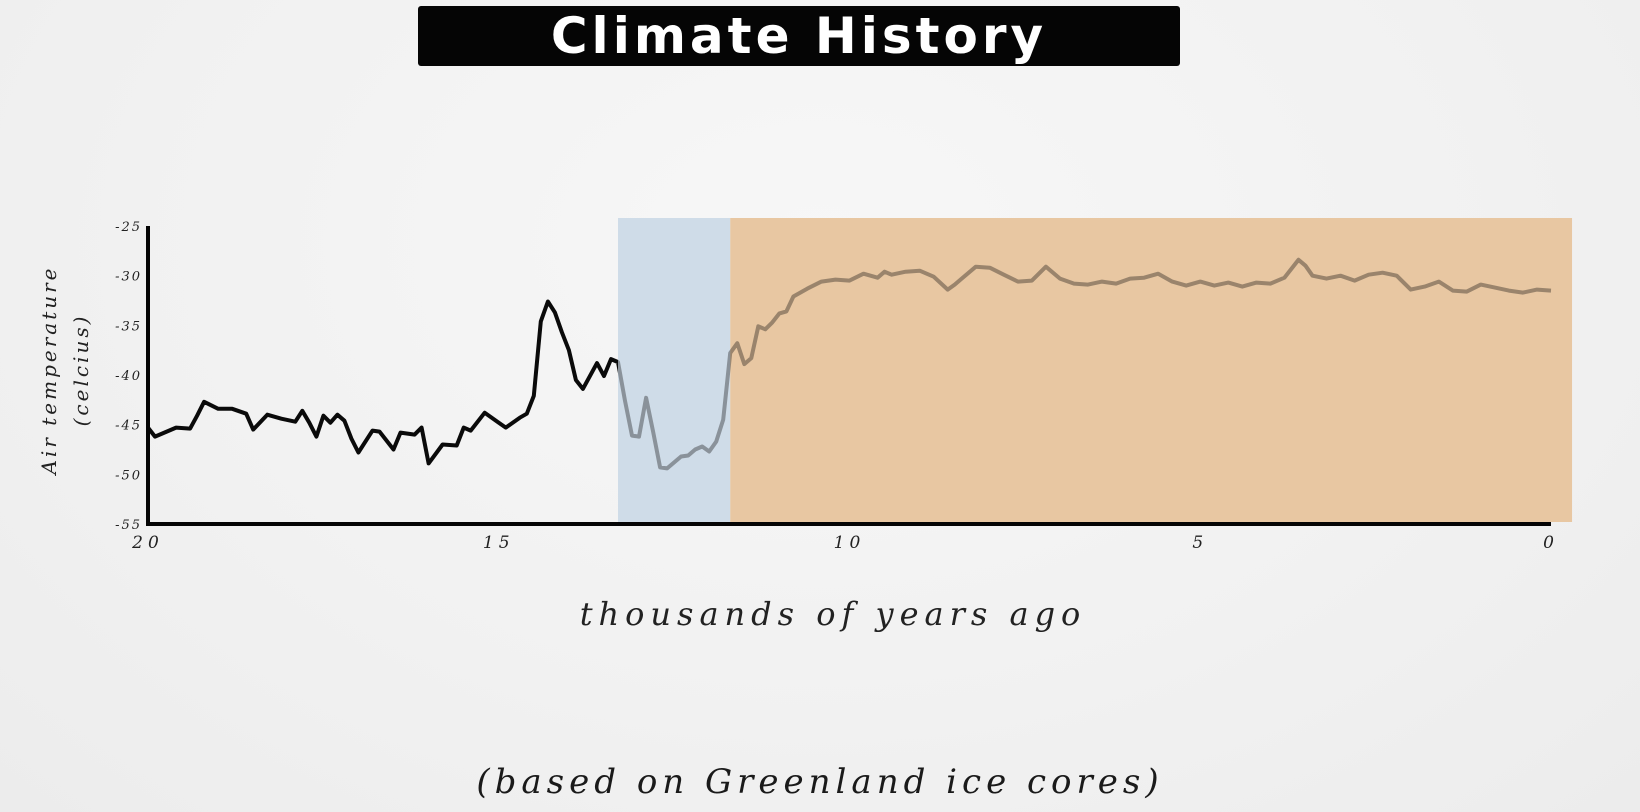 The width and height of the screenshot is (1640, 812). Describe the element at coordinates (49, 370) in the screenshot. I see `y-axis-title-line-1: Air temperature` at that location.